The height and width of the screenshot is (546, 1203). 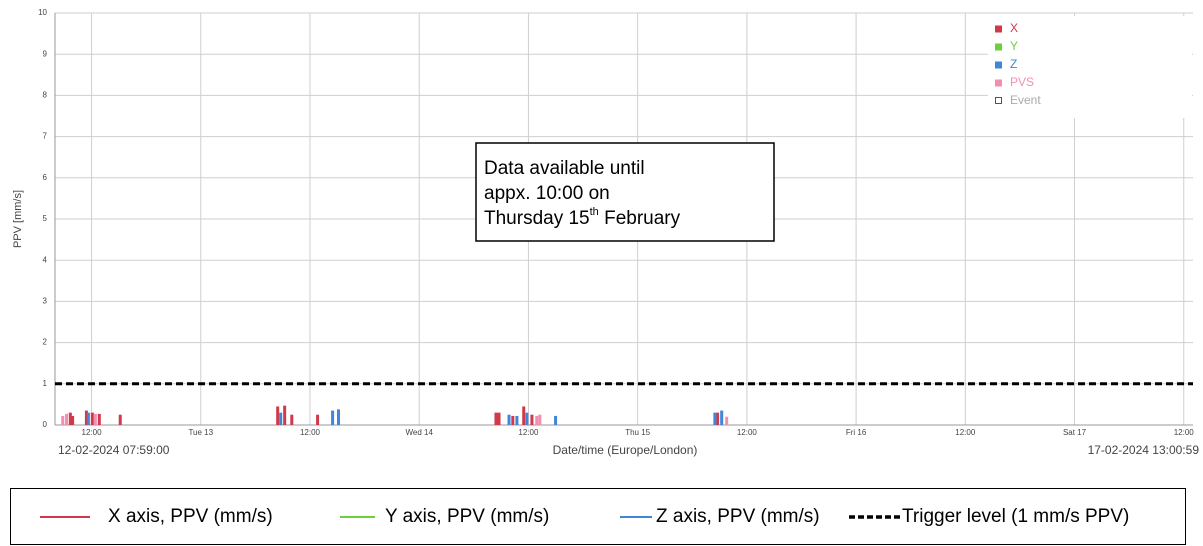 I want to click on y-tick-label: 9, so click(x=45, y=53).